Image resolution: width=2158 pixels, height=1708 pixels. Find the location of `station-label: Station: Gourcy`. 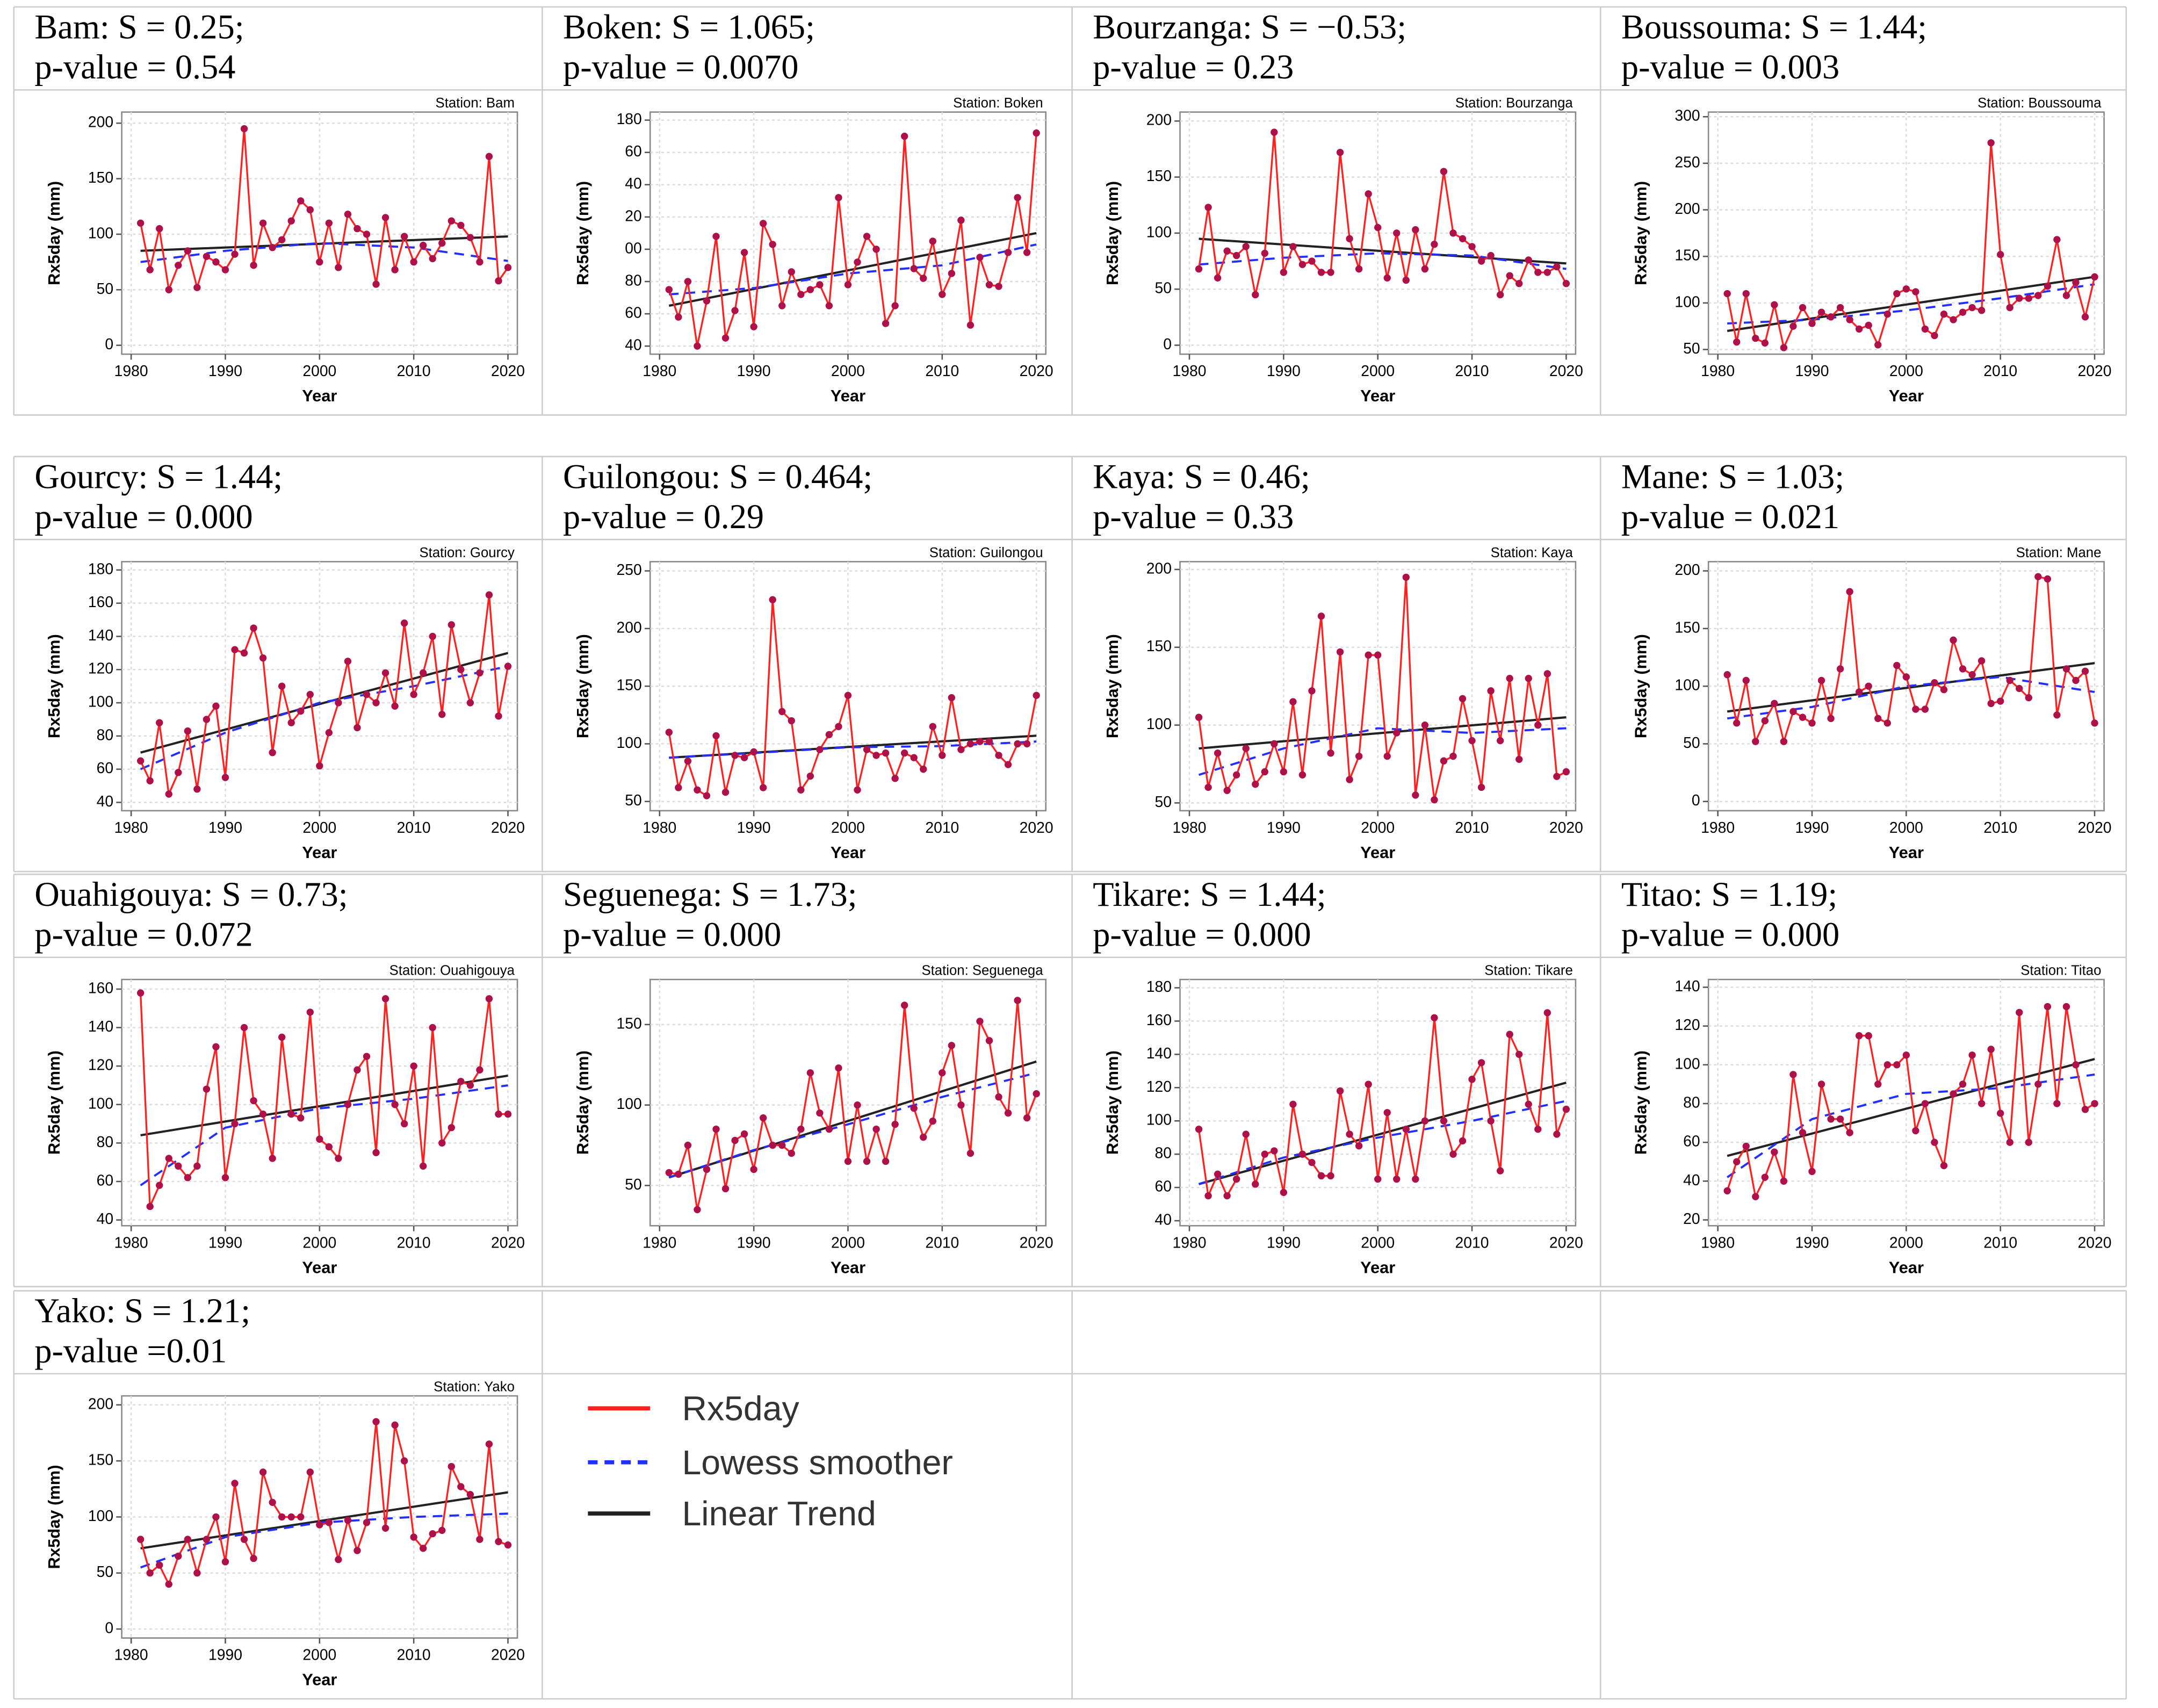

station-label: Station: Gourcy is located at coordinates (467, 552).